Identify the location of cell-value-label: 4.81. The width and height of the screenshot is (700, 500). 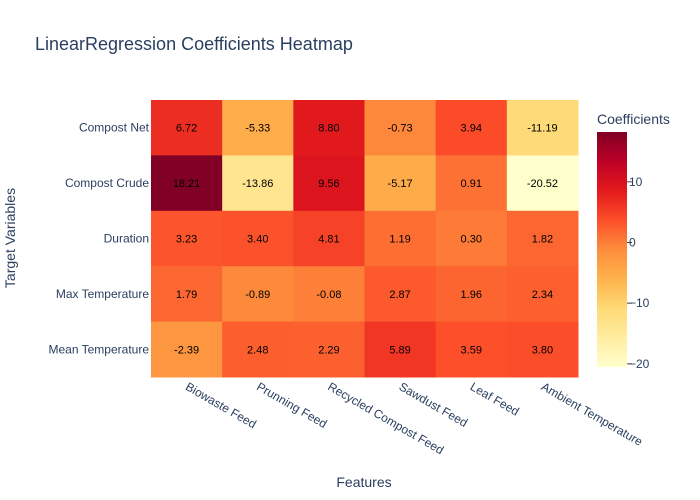
(328, 240).